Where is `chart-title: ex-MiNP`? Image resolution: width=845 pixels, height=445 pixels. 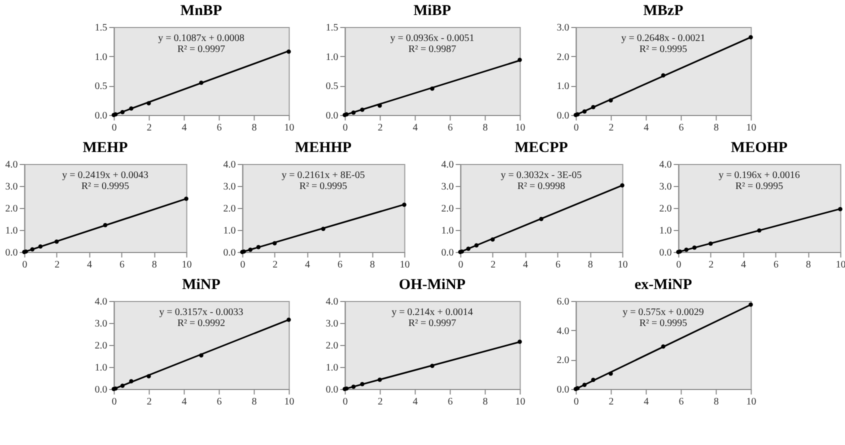 chart-title: ex-MiNP is located at coordinates (663, 285).